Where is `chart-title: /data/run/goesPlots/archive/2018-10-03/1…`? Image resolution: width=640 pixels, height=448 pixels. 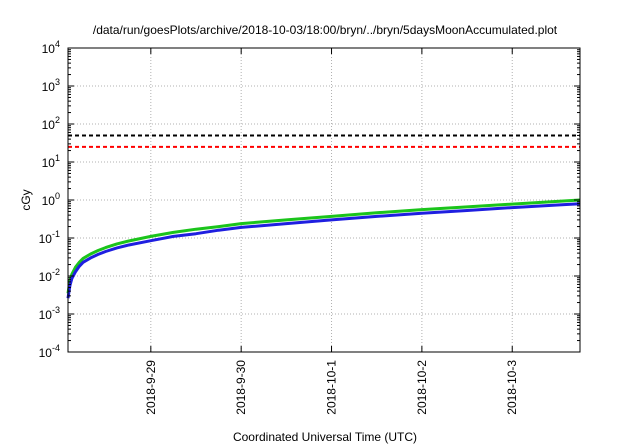 chart-title: /data/run/goesPlots/archive/2018-10-03/1… is located at coordinates (325, 30).